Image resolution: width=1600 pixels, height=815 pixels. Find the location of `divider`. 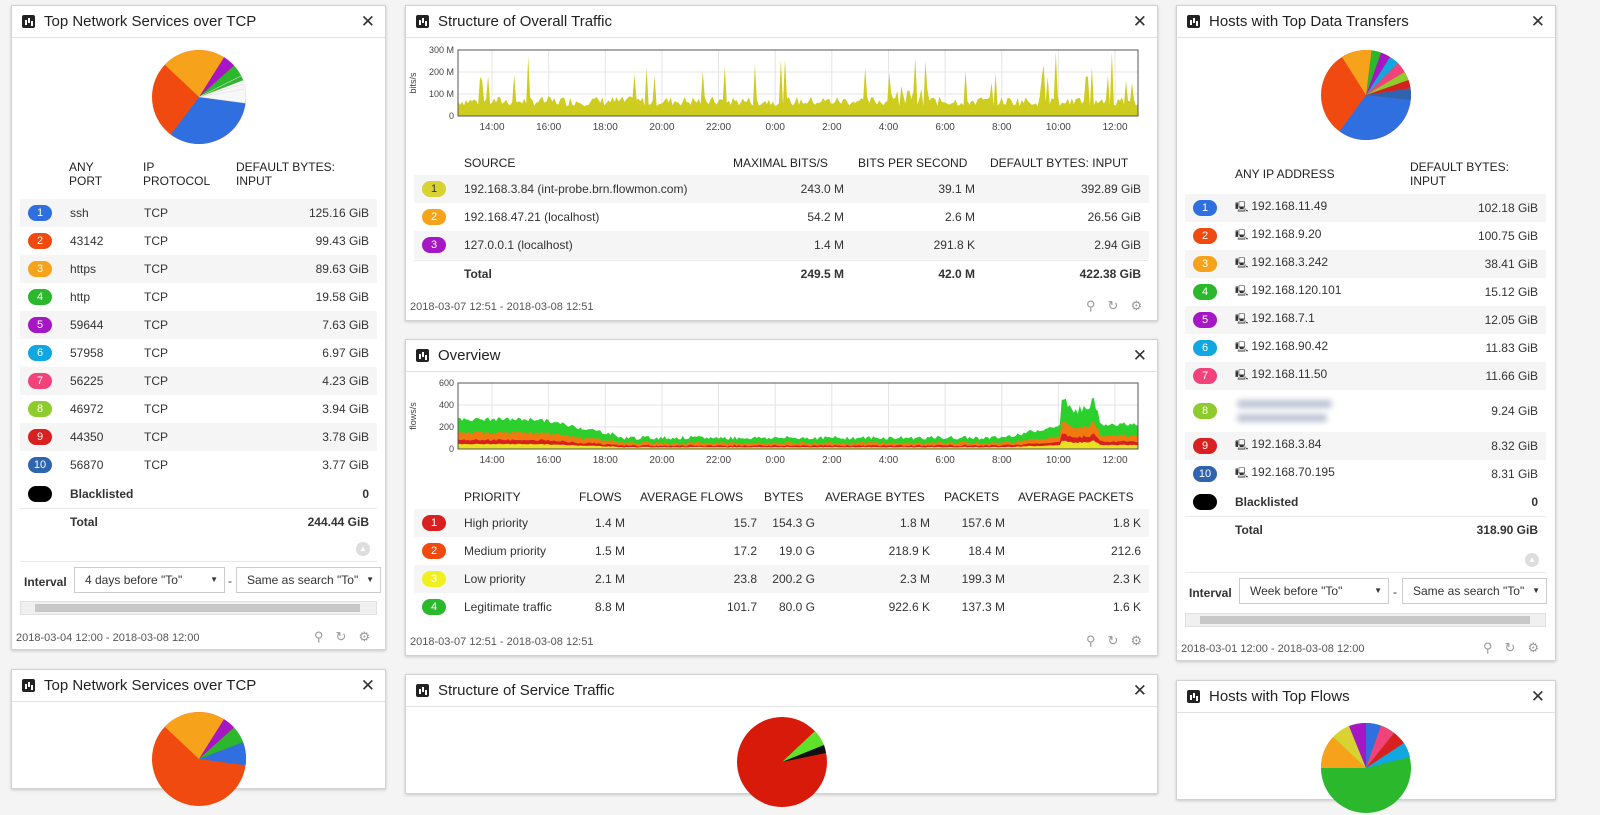

divider is located at coordinates (198, 561).